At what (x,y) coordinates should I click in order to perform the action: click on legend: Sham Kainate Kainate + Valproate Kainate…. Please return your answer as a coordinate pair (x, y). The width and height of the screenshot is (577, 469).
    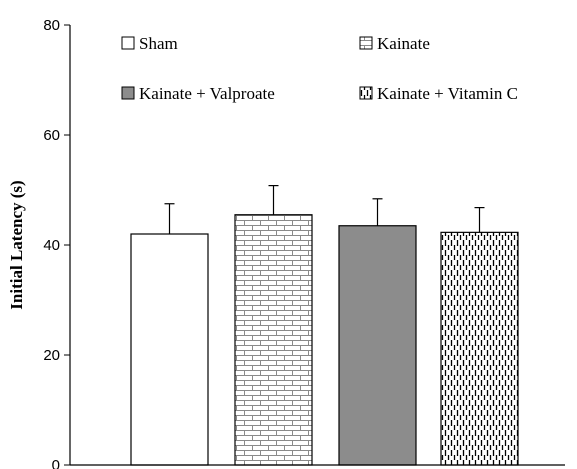
    Looking at the image, I should click on (319, 68).